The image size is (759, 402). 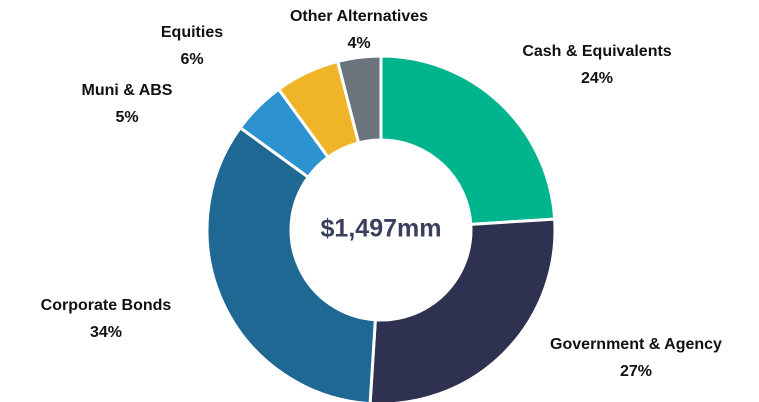 I want to click on slice-value-label: 5%, so click(x=126, y=117).